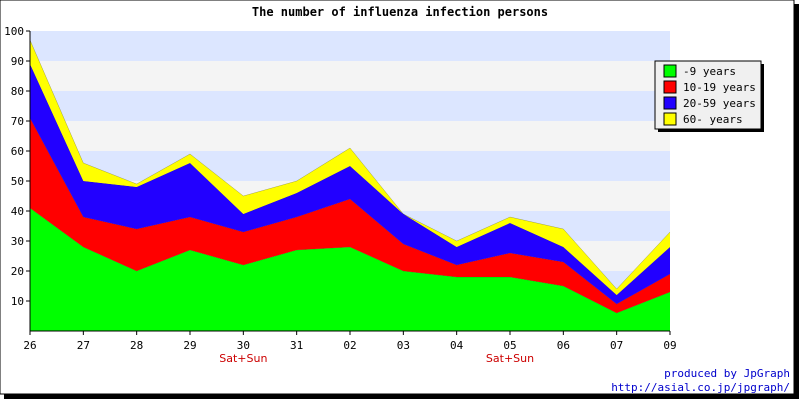 This screenshot has width=800, height=405. I want to click on y-tick-label: 90, so click(17, 61).